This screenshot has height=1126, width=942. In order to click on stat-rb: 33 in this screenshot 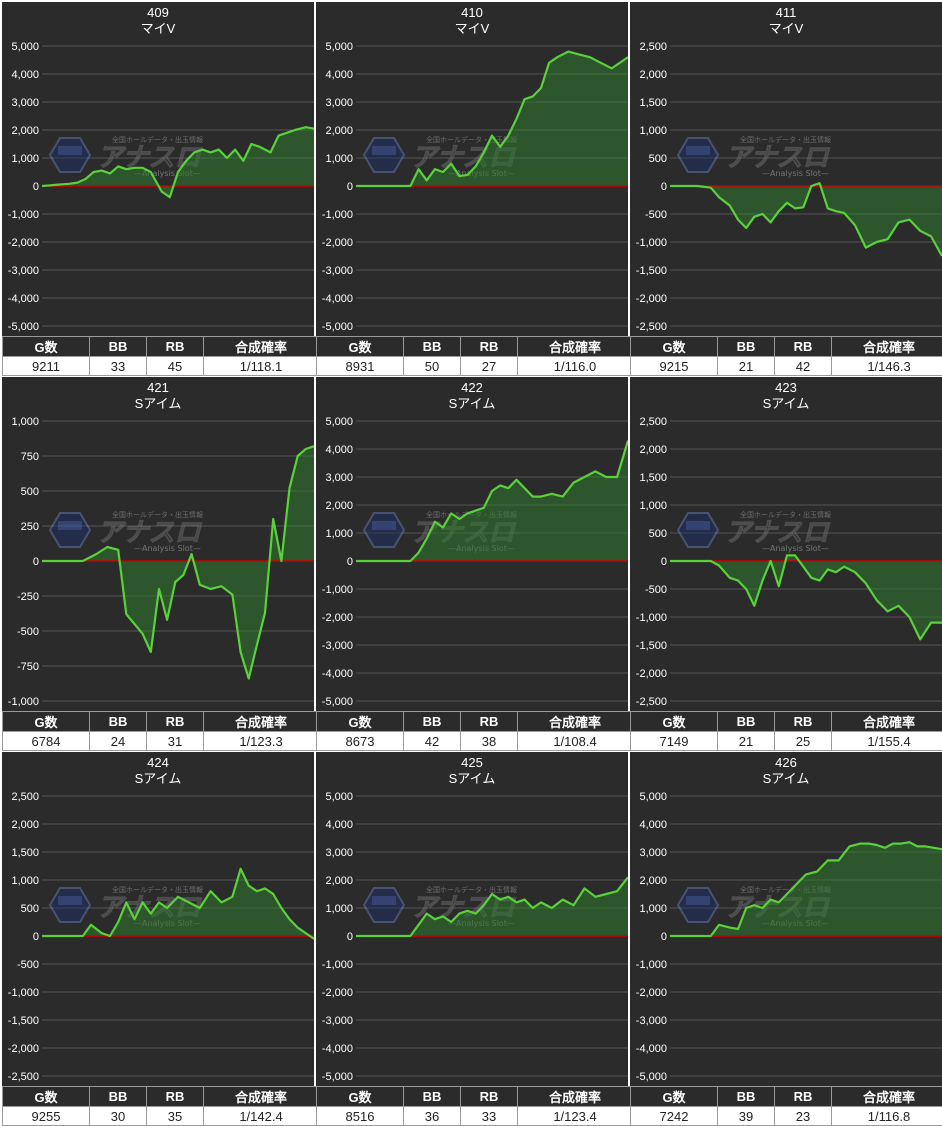, I will do `click(489, 1116)`.